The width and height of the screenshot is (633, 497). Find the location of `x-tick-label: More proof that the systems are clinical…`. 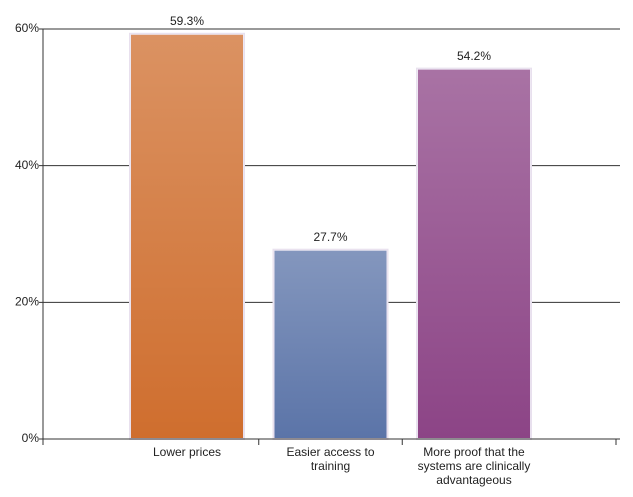

x-tick-label: More proof that the systems are clinical… is located at coordinates (474, 466).